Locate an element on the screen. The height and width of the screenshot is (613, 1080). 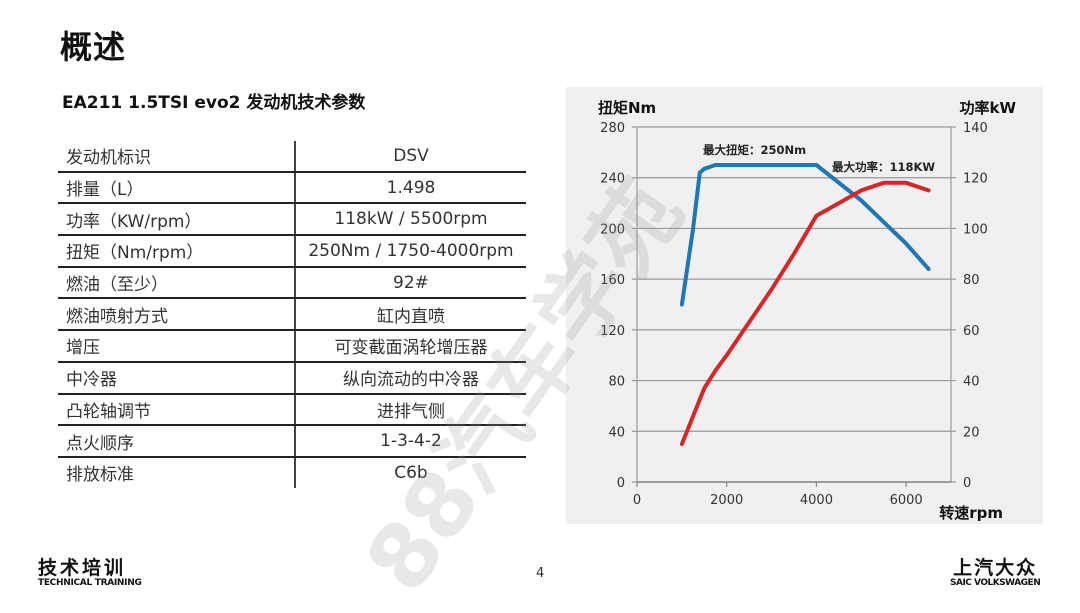
y-tick-label: 240 is located at coordinates (612, 179).